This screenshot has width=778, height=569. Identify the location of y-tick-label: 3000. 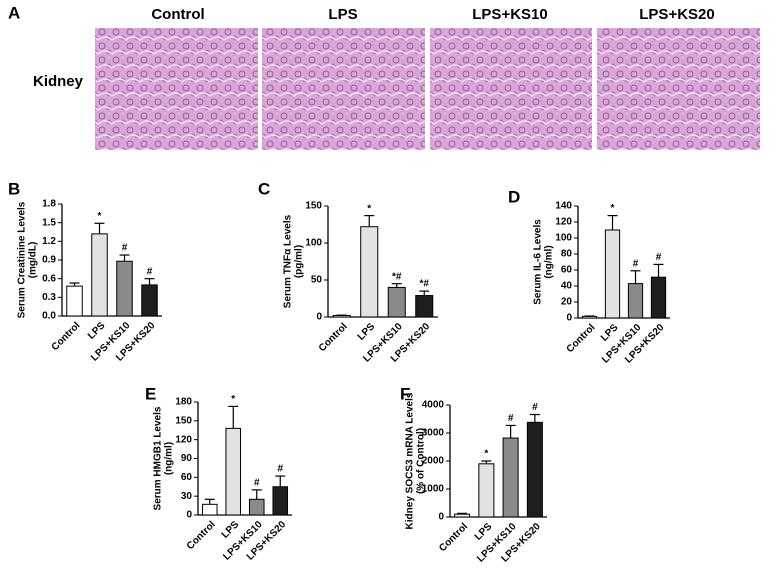
(433, 433).